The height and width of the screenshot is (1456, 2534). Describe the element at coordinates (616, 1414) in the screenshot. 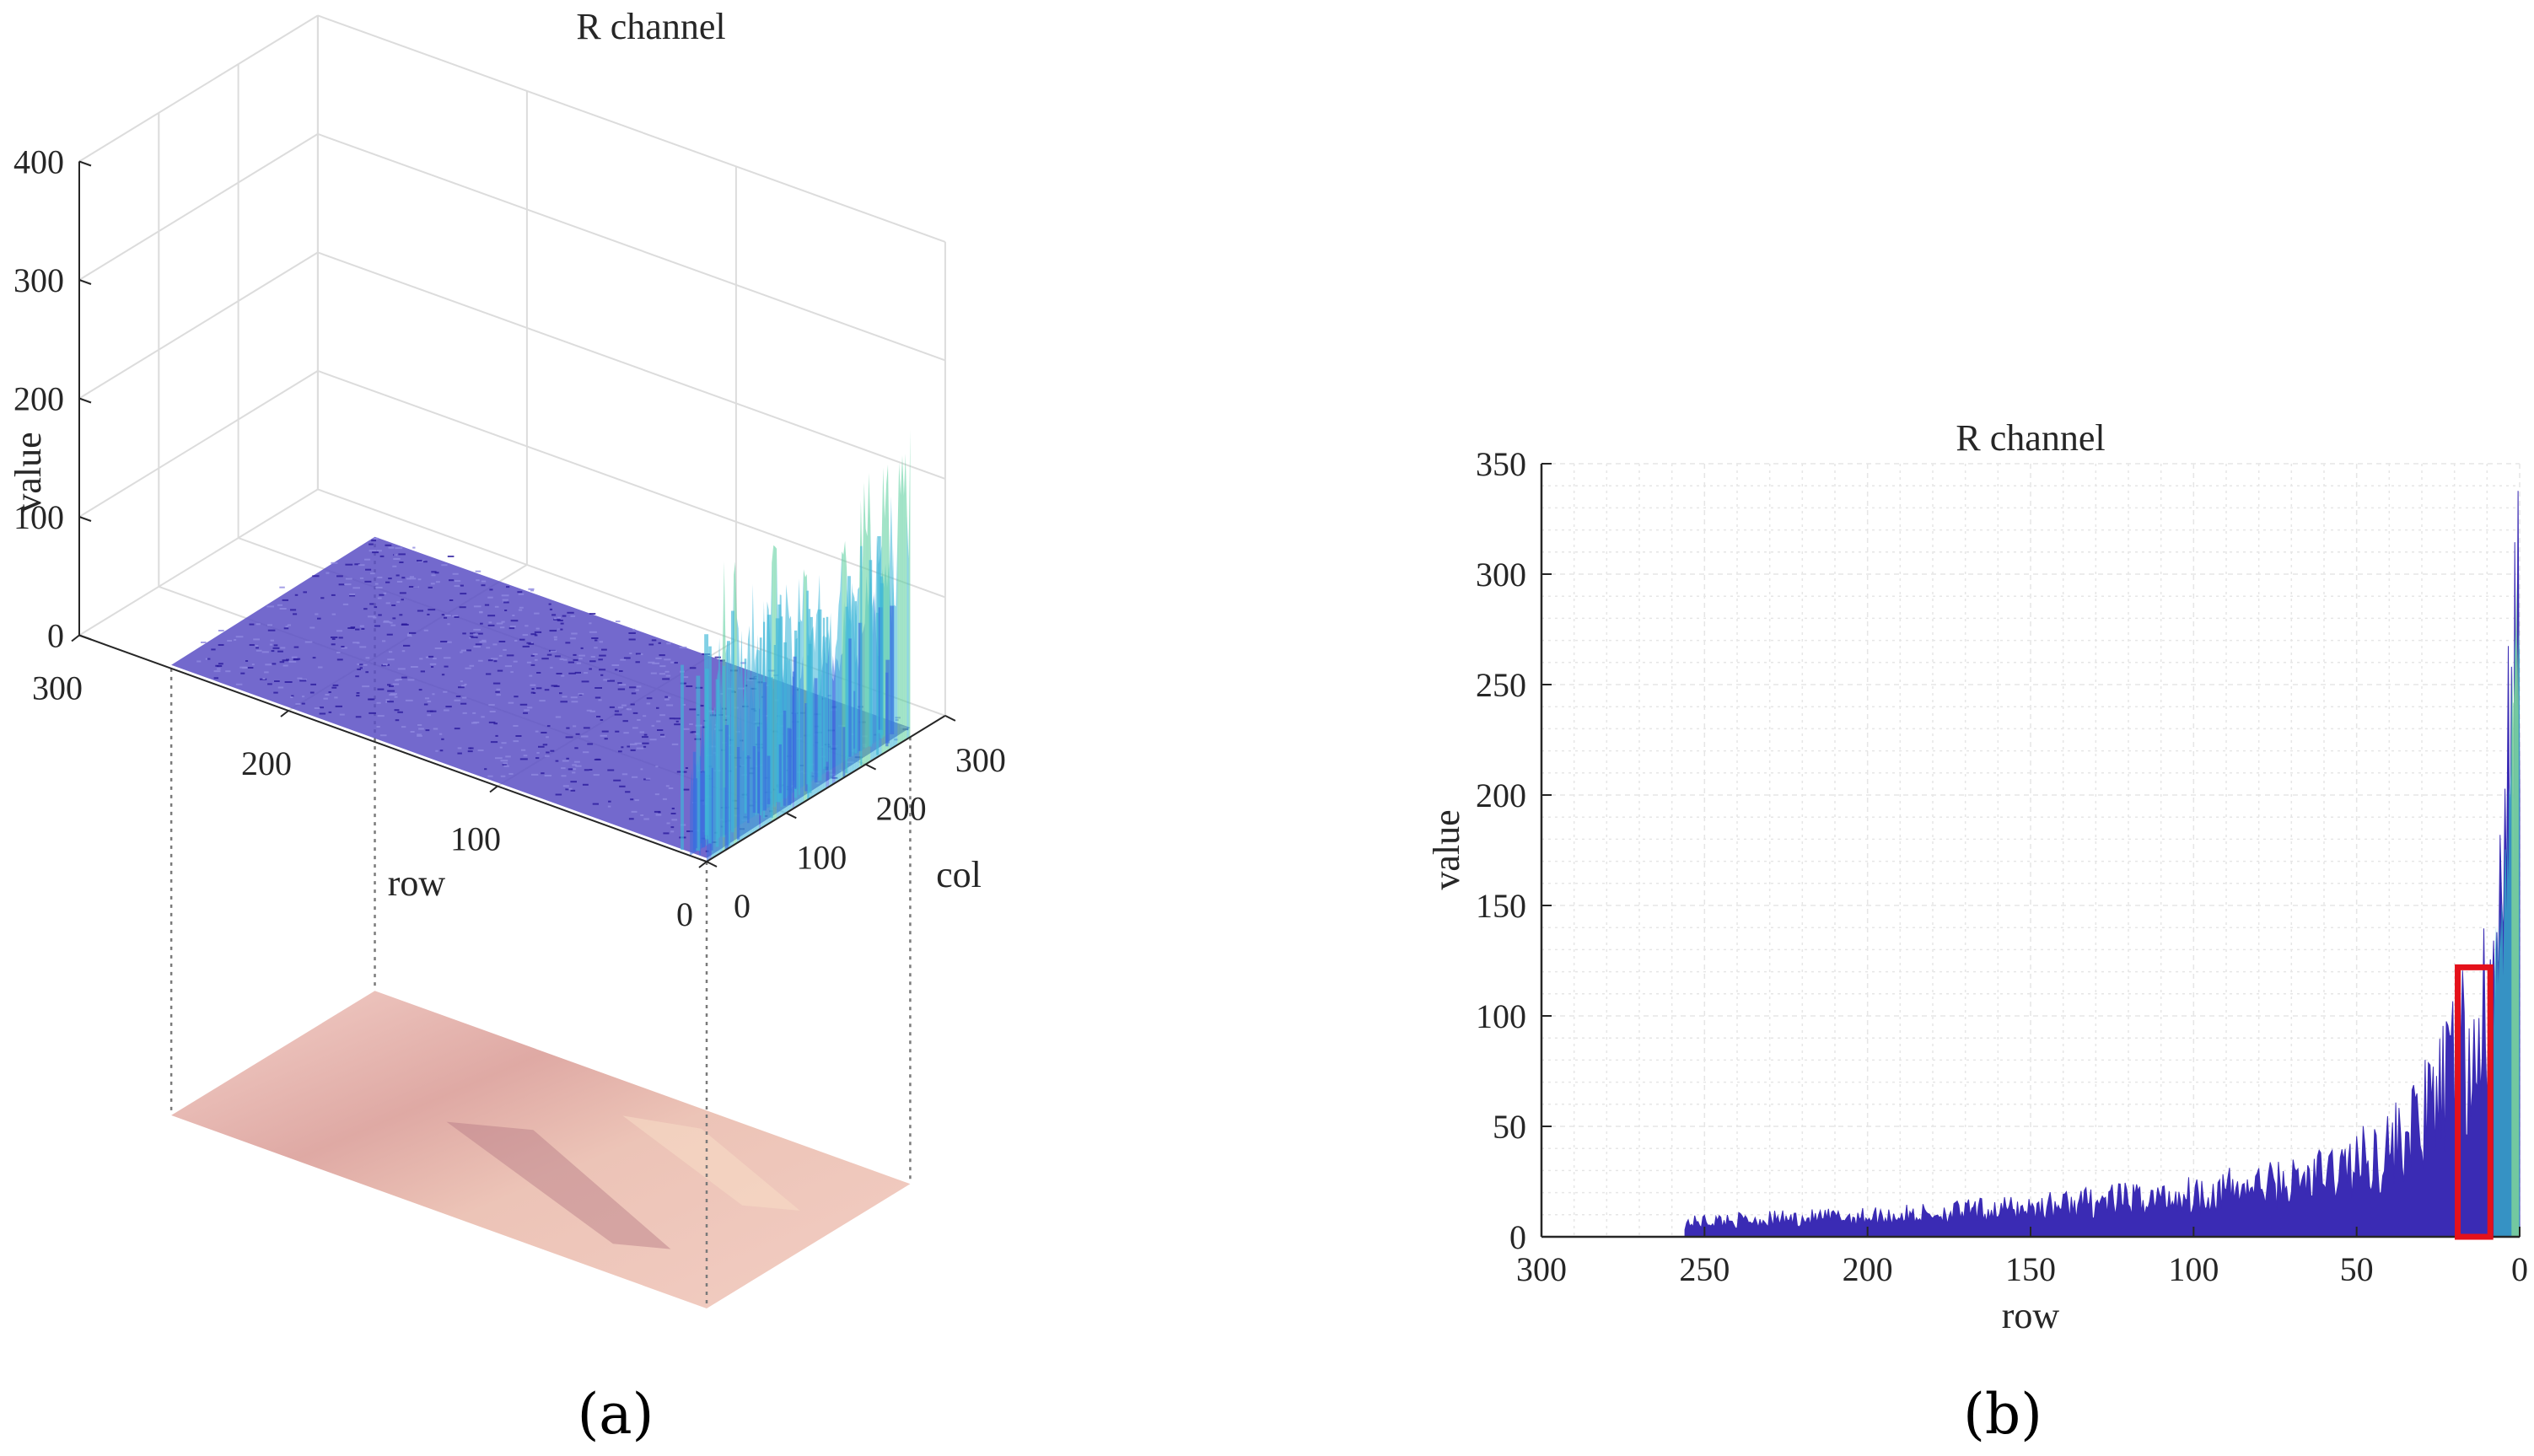

I see `panel-label-a: (a)` at that location.